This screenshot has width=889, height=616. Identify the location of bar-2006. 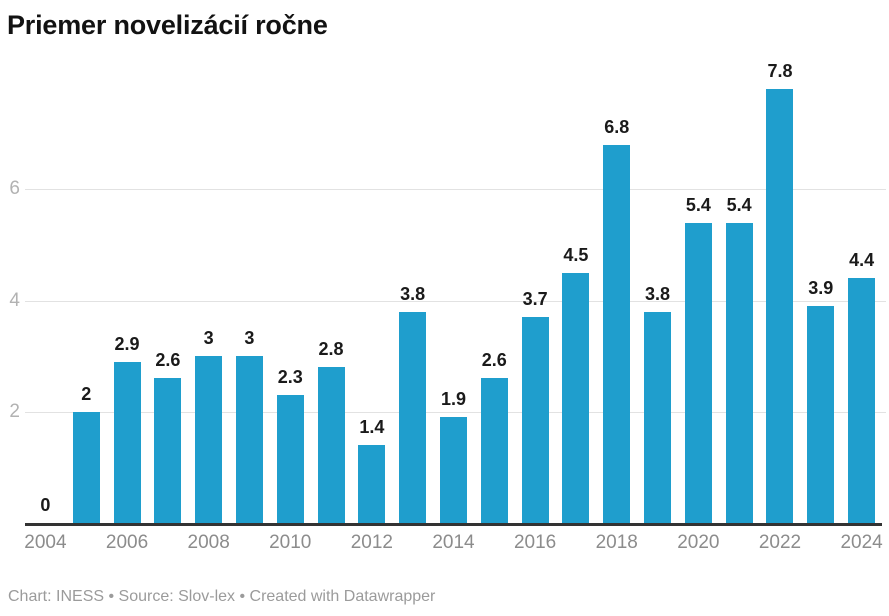
(127, 442).